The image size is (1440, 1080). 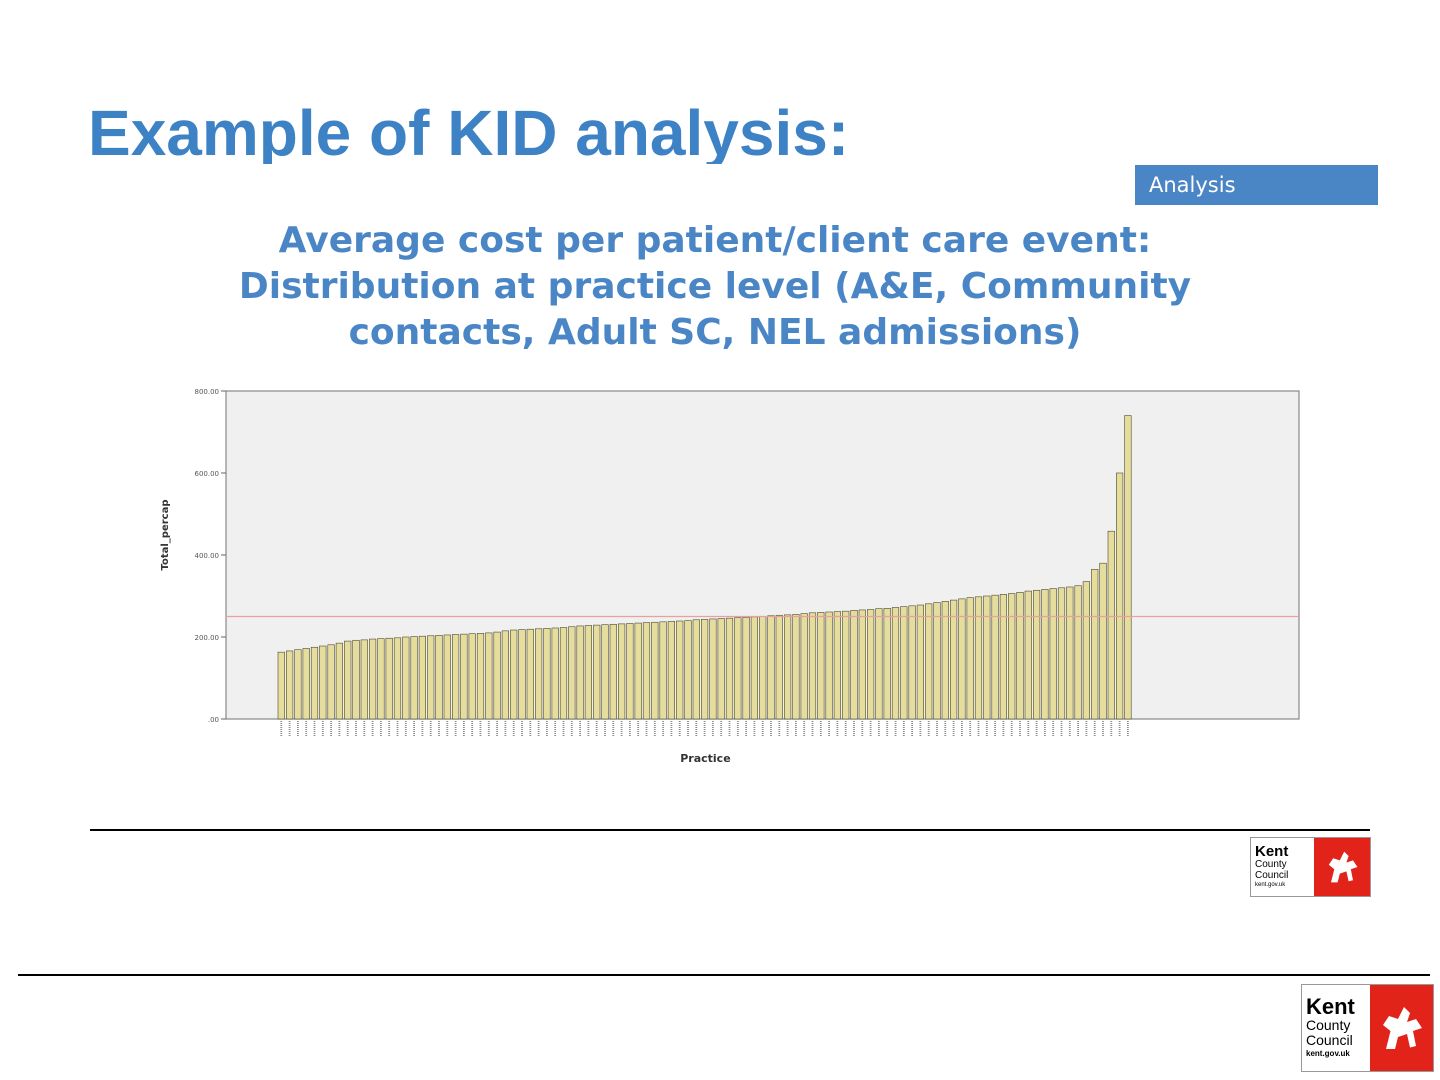 What do you see at coordinates (715, 332) in the screenshot?
I see `chart-heading-line-3: contacts, Adult SC, NEL admissions)` at bounding box center [715, 332].